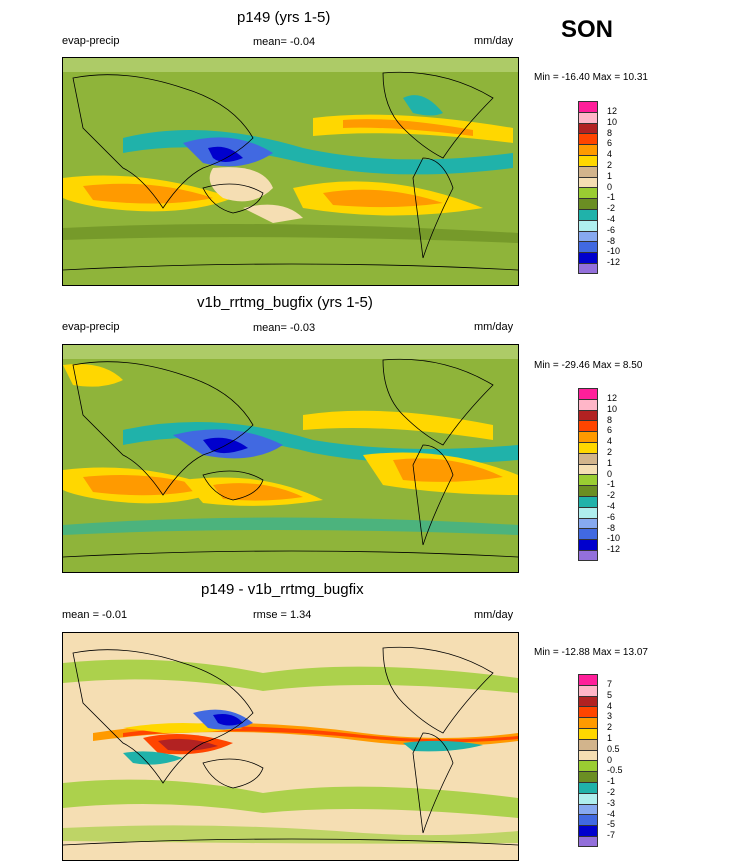 The width and height of the screenshot is (732, 865). Describe the element at coordinates (613, 187) in the screenshot. I see `panel1-colorbar-labels: 12 10 8 6 4 2 1 0 -1 -2 -4 -6 -8 -10 -12` at that location.